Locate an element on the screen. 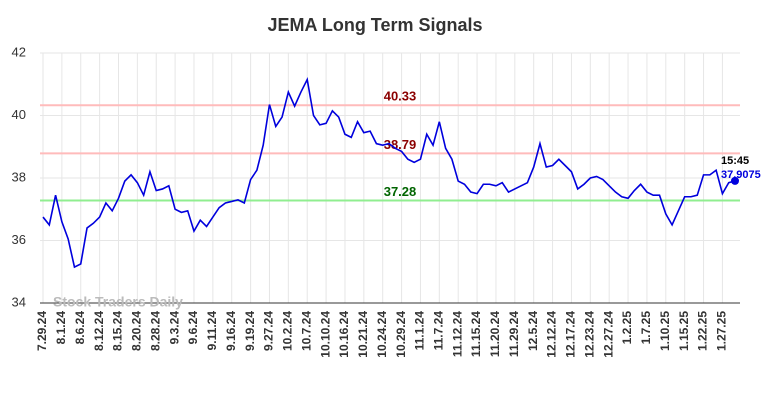 This screenshot has width=784, height=398. y-tick-label: 36 is located at coordinates (19, 239).